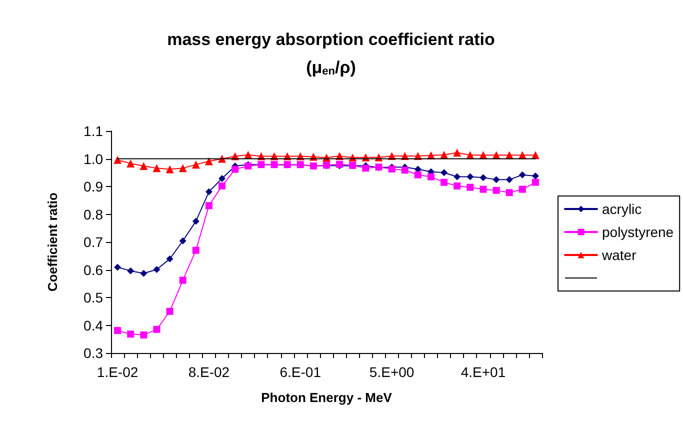  Describe the element at coordinates (94, 270) in the screenshot. I see `y-tick-label: 0.6` at that location.